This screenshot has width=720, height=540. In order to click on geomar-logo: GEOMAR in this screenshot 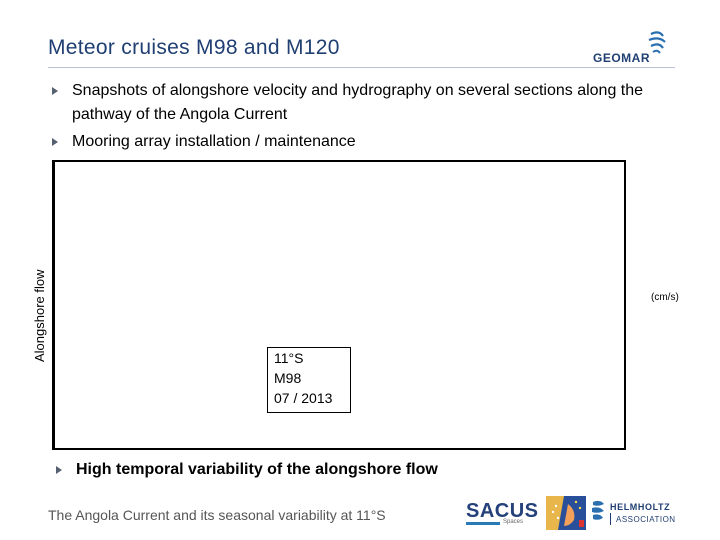, I will do `click(634, 48)`.